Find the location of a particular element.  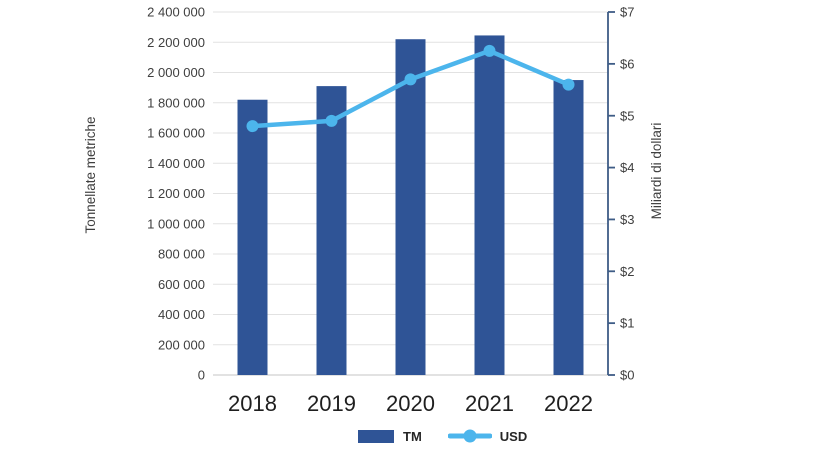

legend-usd-line-dot-icon is located at coordinates (469, 436).